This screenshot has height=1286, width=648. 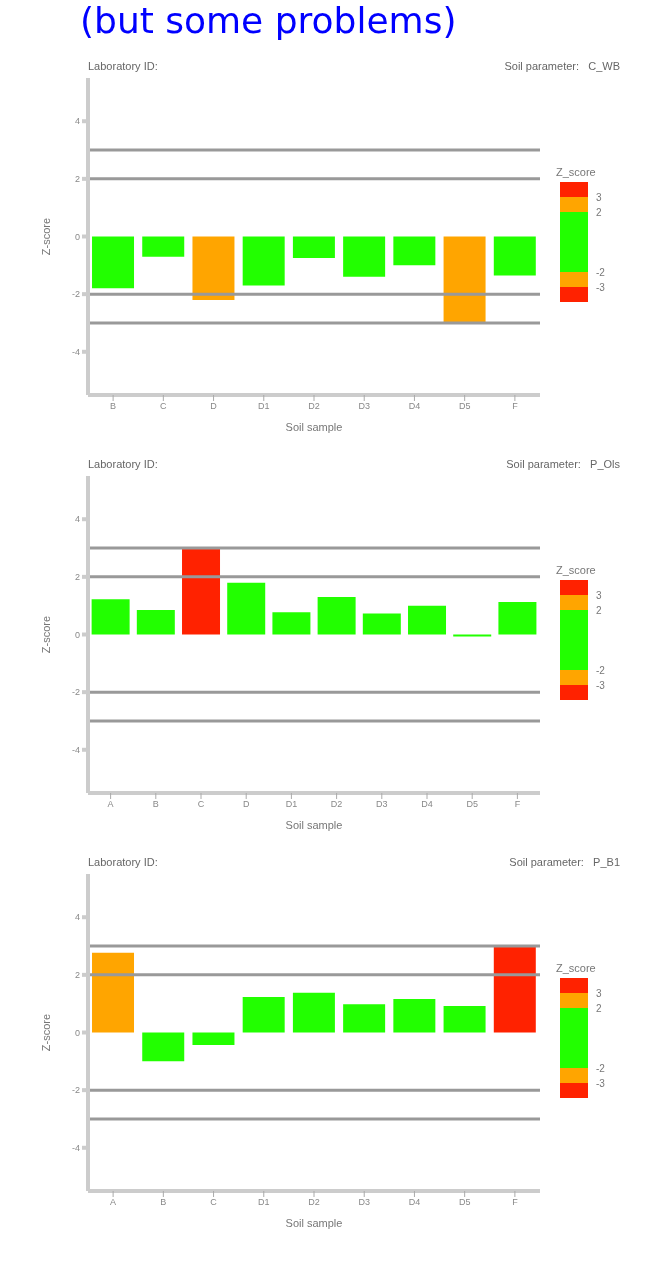 What do you see at coordinates (564, 862) in the screenshot?
I see `text: Soil parameter: P_B1` at bounding box center [564, 862].